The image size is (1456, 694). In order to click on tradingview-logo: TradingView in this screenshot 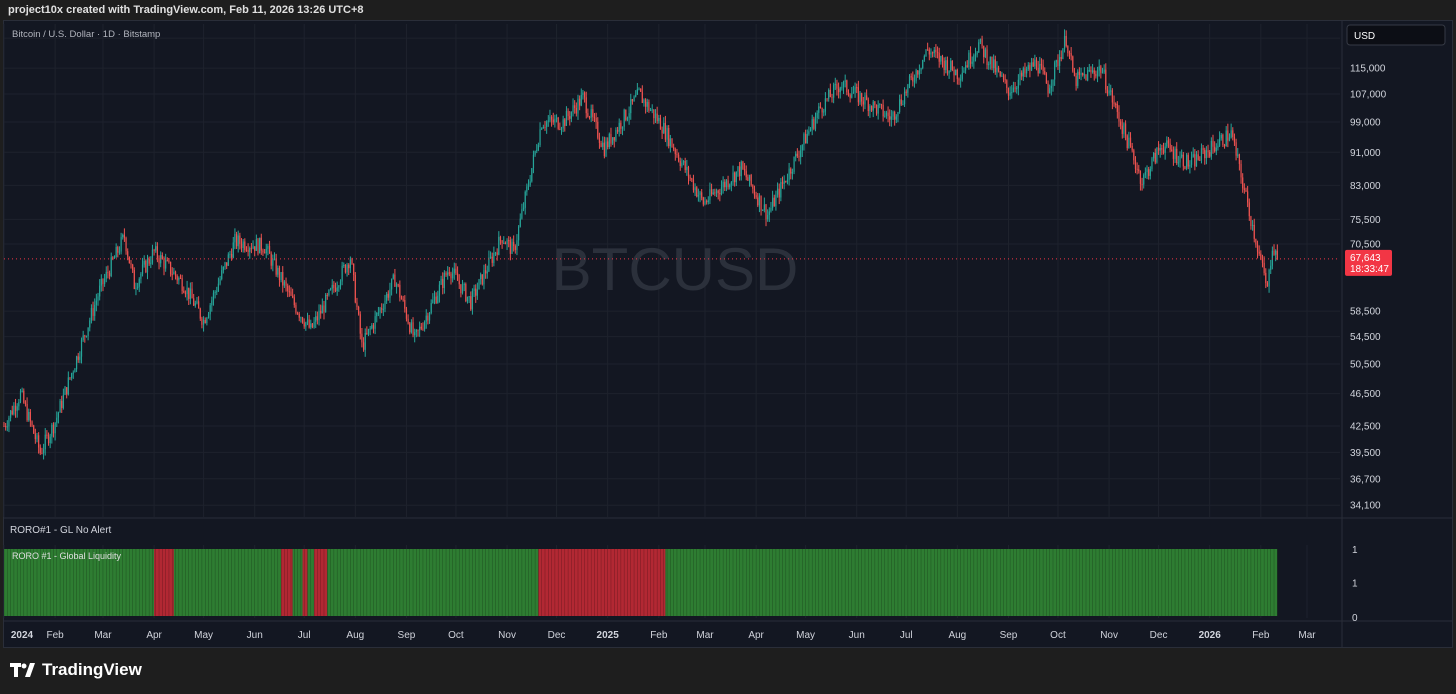, I will do `click(76, 670)`.